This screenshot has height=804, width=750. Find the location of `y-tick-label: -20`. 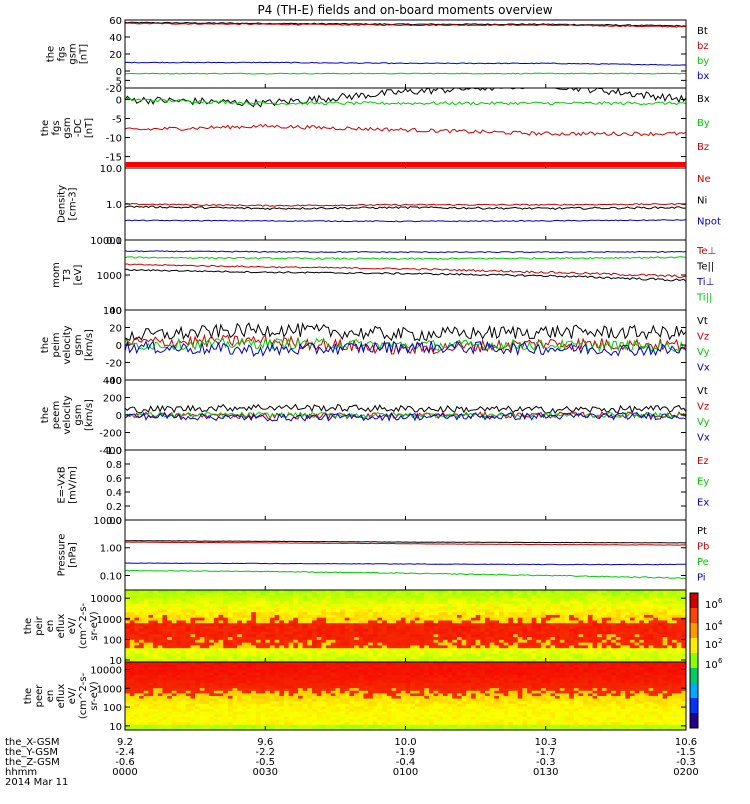

y-tick-label: -20 is located at coordinates (114, 364).